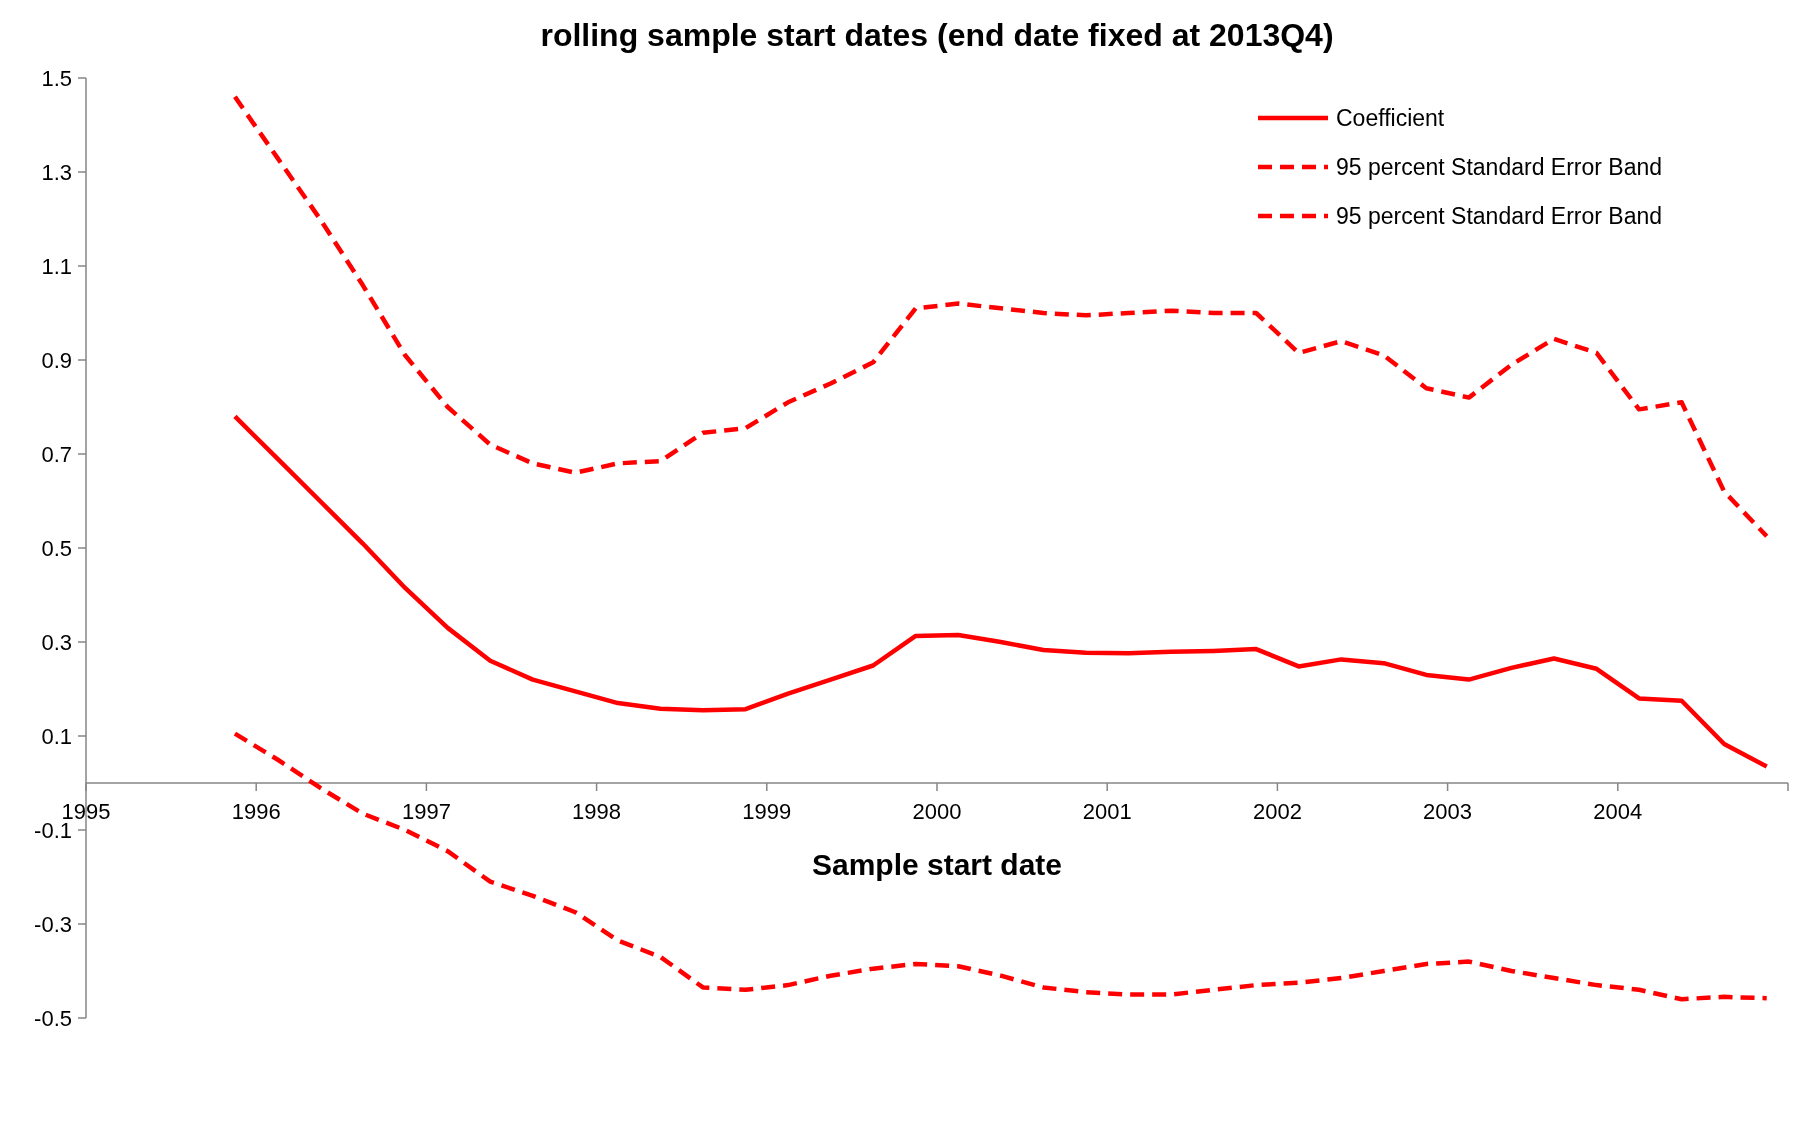 The width and height of the screenshot is (1816, 1135). Describe the element at coordinates (767, 811) in the screenshot. I see `x-tick-label: 1999` at that location.